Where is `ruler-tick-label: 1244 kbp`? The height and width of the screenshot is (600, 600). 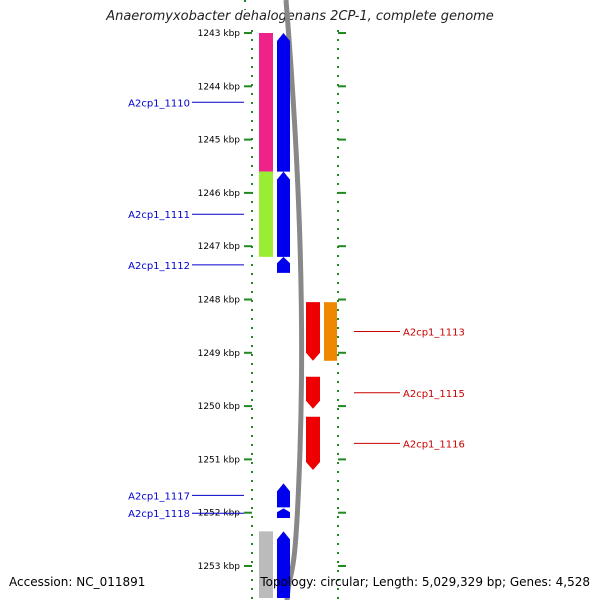
ruler-tick-label: 1244 kbp is located at coordinates (219, 87).